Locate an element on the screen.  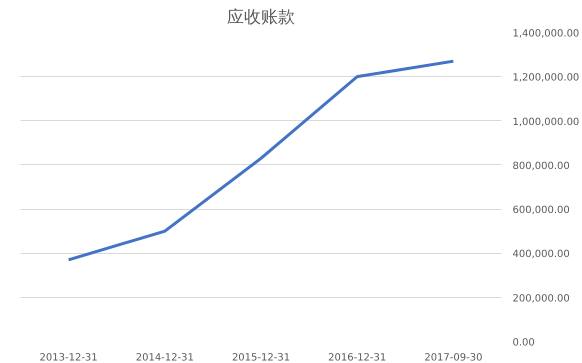
x-tick-label: 2016-12-31 is located at coordinates (357, 357).